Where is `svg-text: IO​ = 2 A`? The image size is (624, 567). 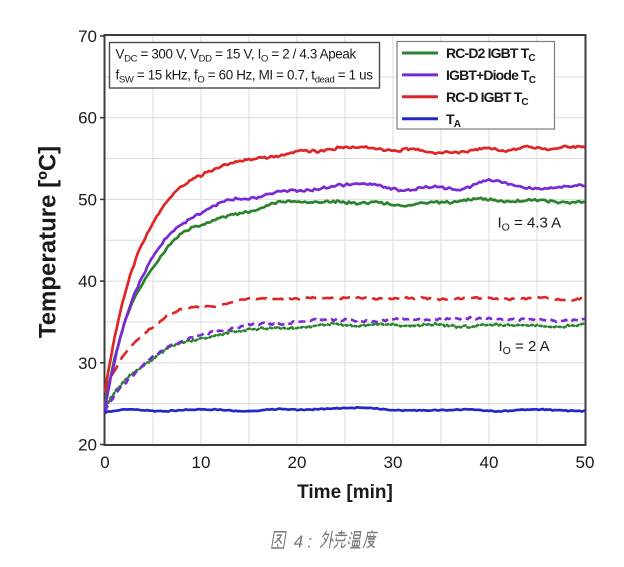 svg-text: IO​ = 2 A is located at coordinates (524, 347).